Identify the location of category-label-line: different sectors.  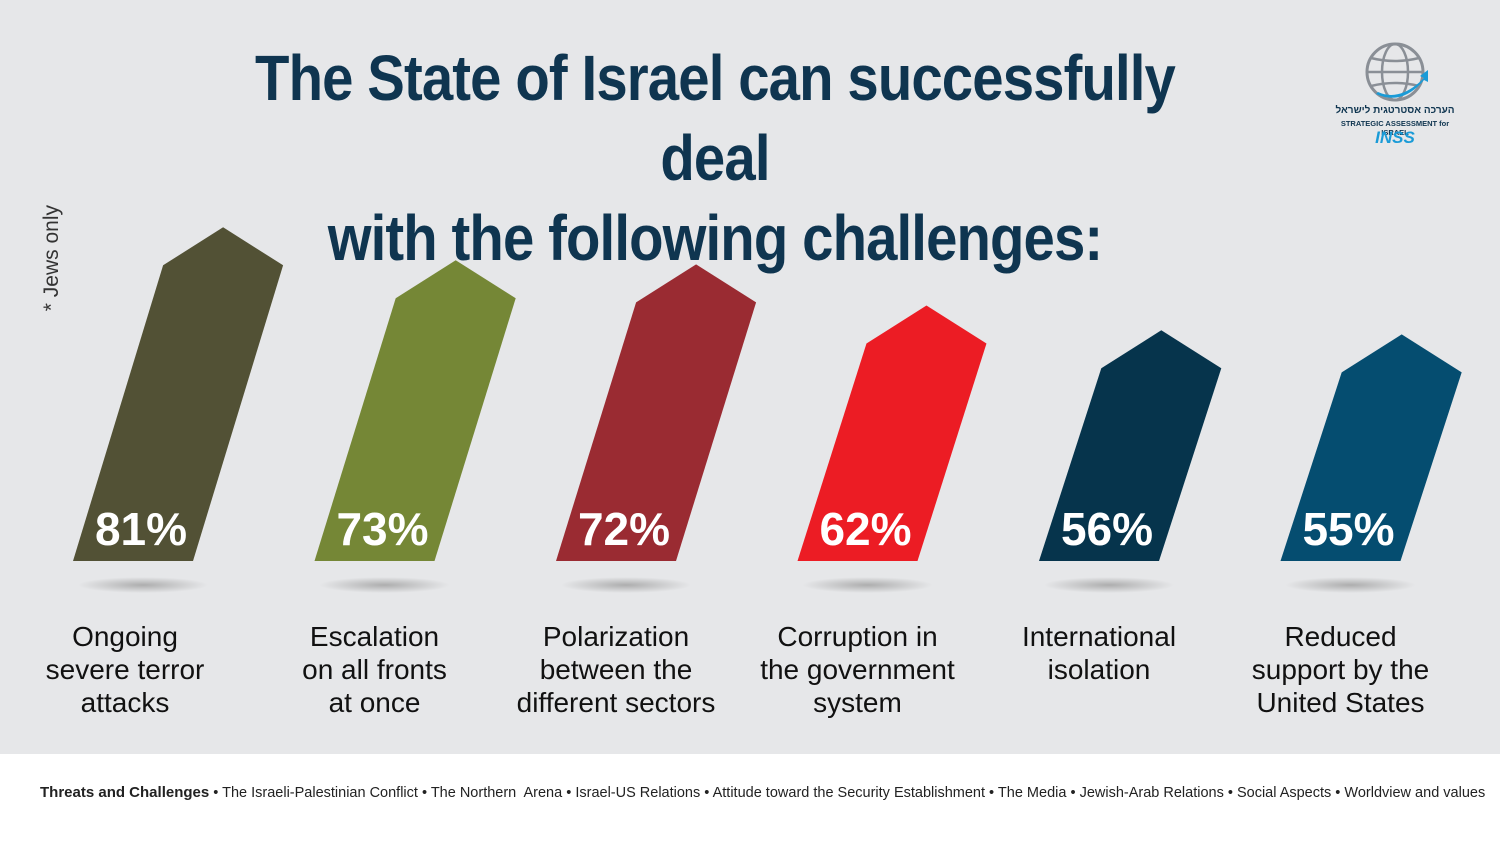
(616, 702).